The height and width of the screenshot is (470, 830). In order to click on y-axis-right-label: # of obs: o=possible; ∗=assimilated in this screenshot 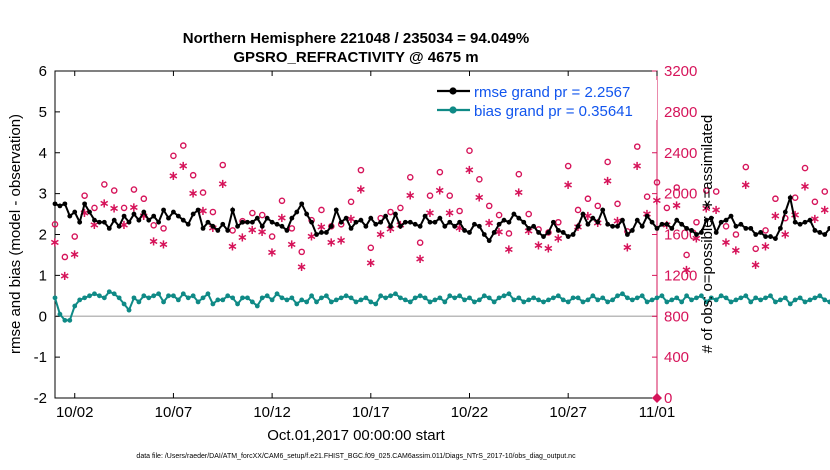, I will do `click(707, 234)`.